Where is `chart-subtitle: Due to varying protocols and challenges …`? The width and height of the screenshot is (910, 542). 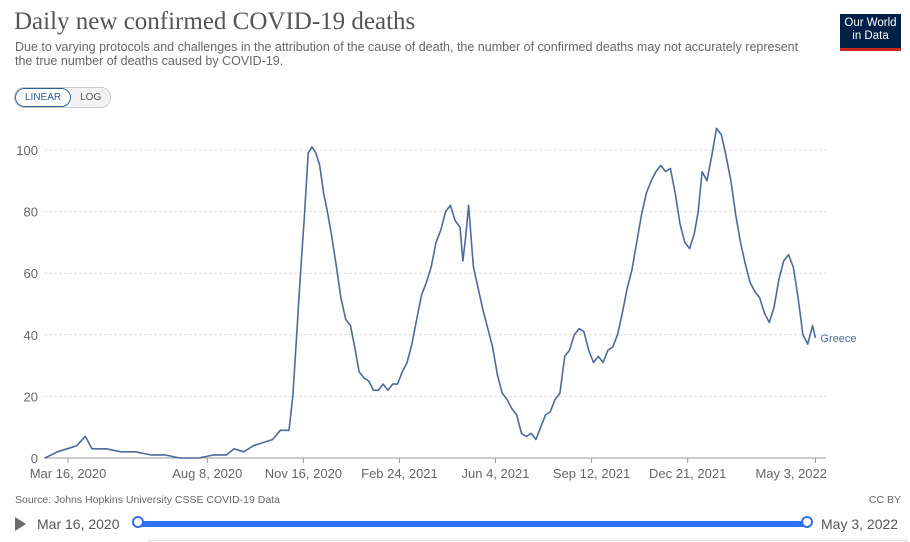
chart-subtitle: Due to varying protocols and challenges … is located at coordinates (407, 54).